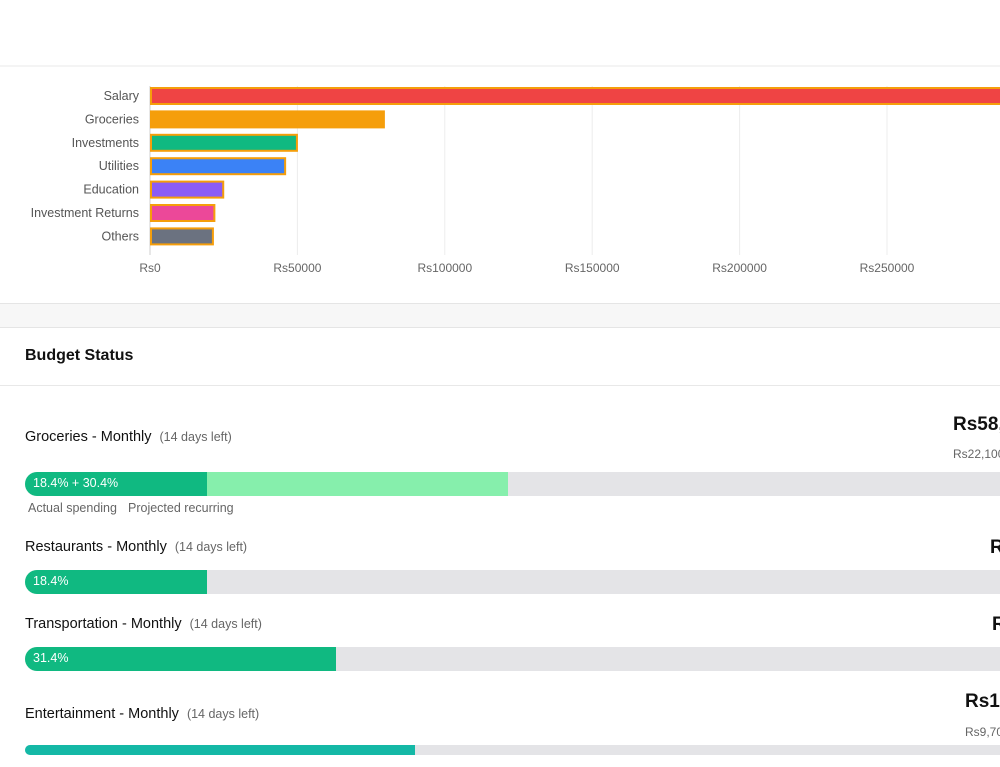  What do you see at coordinates (51, 581) in the screenshot?
I see `progress-label: 18.4%` at bounding box center [51, 581].